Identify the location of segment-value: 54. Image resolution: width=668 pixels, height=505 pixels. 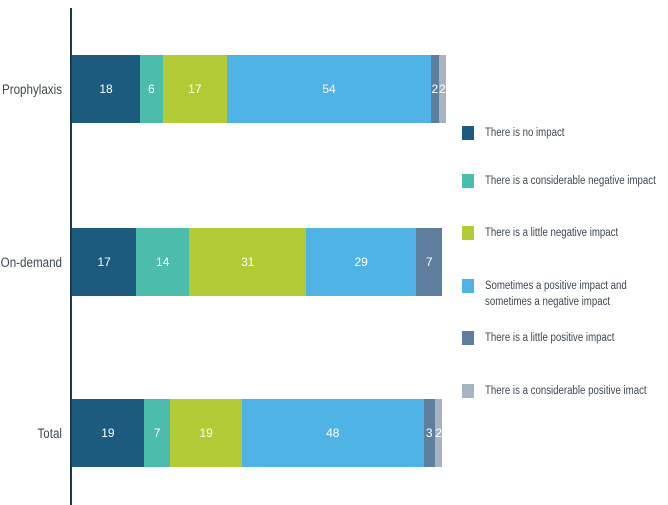
(329, 89).